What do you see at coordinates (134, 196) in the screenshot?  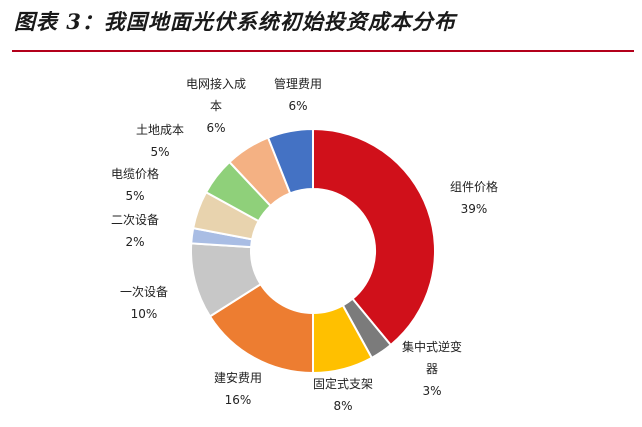 I see `slice-value-label-6: 5%` at bounding box center [134, 196].